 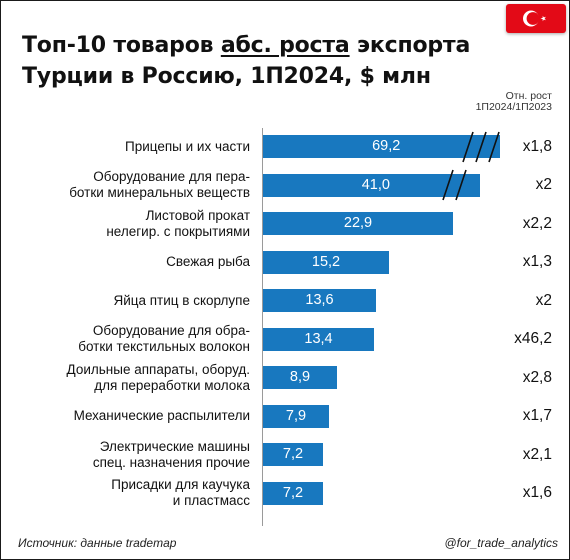 I want to click on category-axis-line, so click(x=262, y=327).